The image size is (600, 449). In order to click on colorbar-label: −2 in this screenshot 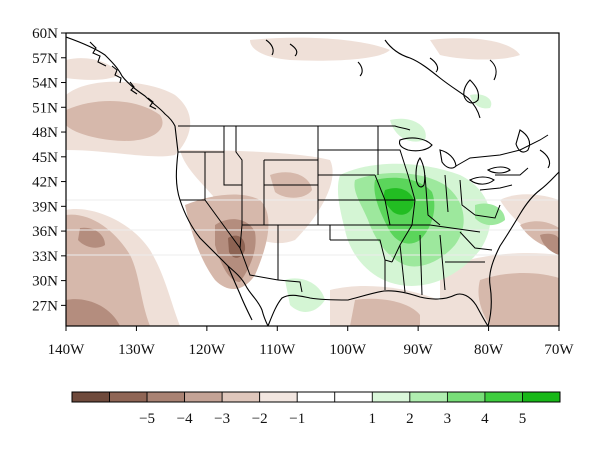, I will do `click(260, 419)`.